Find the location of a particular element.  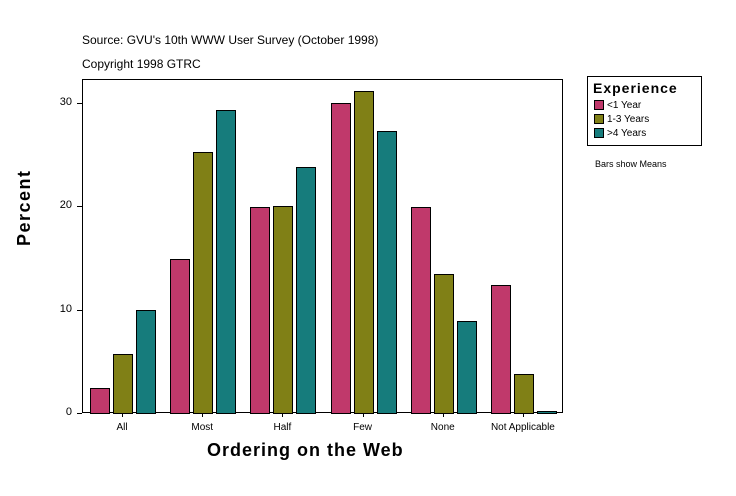

legend-label: <1 Year is located at coordinates (624, 105).